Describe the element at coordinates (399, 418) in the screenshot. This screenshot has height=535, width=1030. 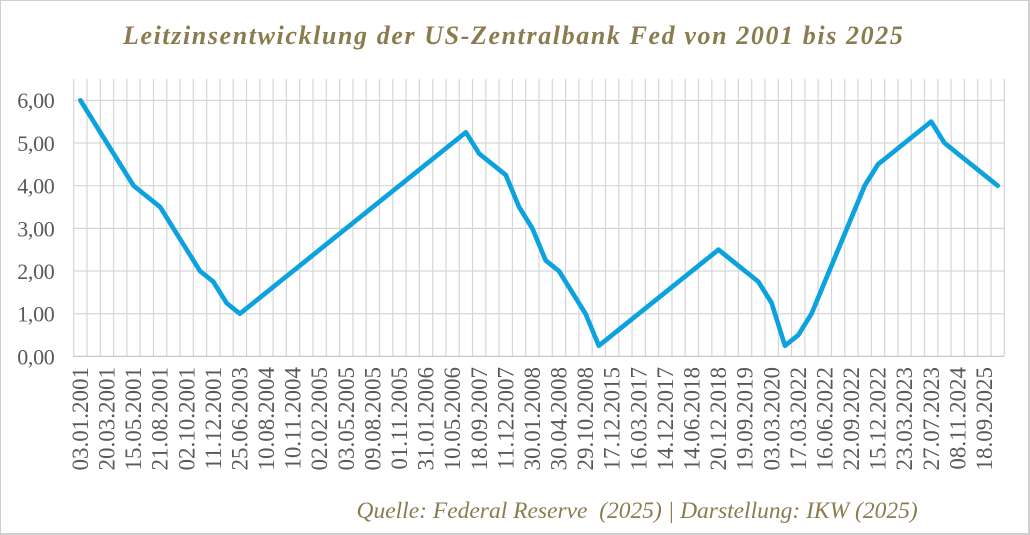
I see `svg-text: 01.11.2005` at that location.